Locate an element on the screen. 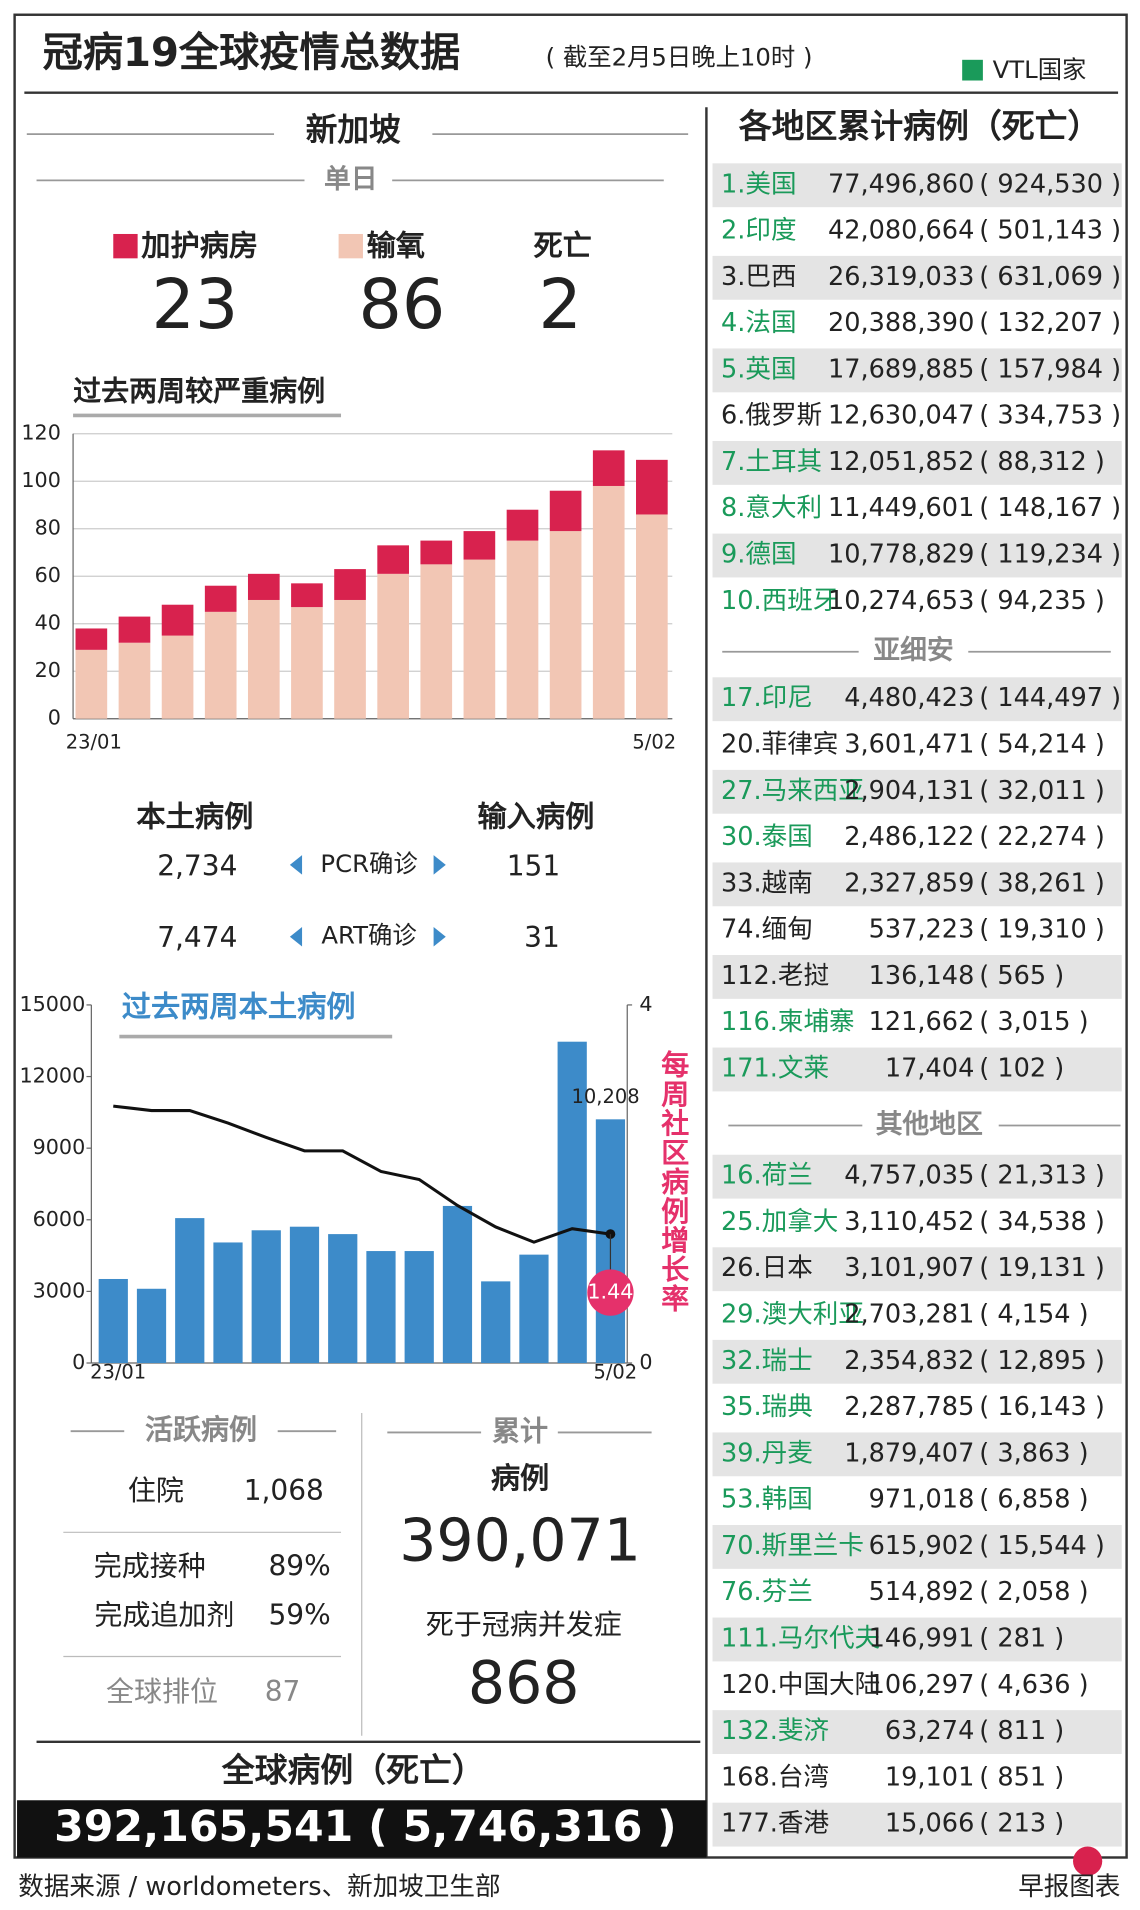 The width and height of the screenshot is (1140, 1910). y-tick-label: 60 is located at coordinates (48, 575).